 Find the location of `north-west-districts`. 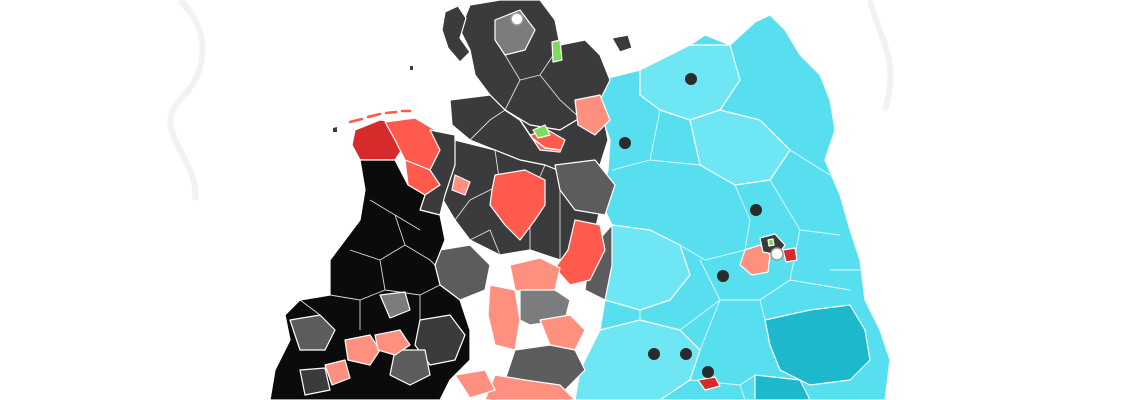

north-west-districts is located at coordinates (402, 141).